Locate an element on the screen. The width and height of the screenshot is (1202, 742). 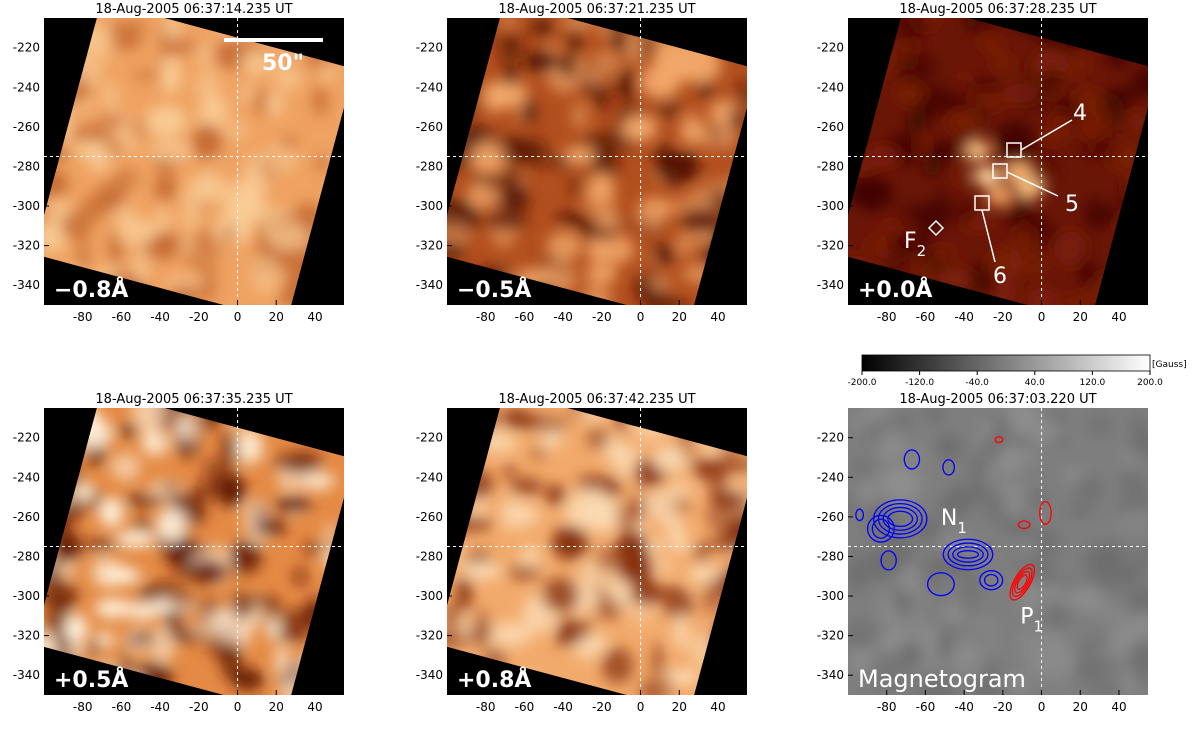
colorbar-tick-label: -200.0 is located at coordinates (861, 383).